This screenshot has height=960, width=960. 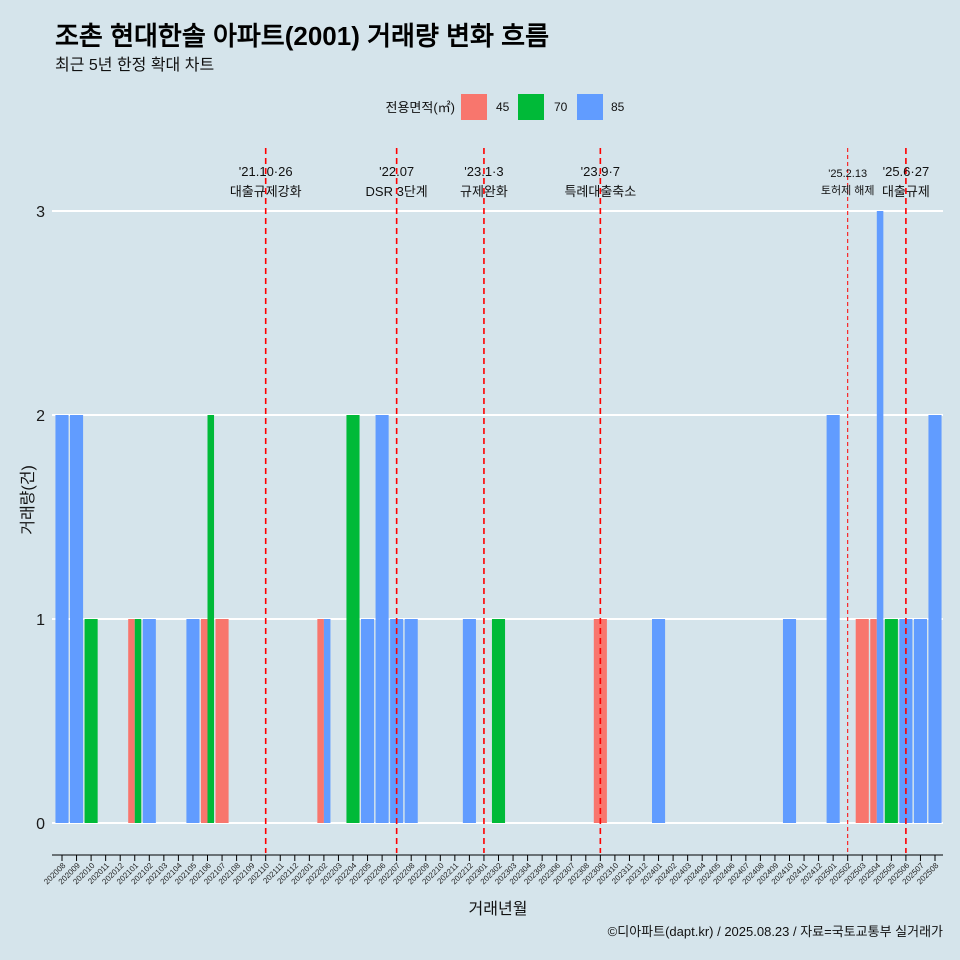 I want to click on legend-label-45: 45, so click(x=503, y=107).